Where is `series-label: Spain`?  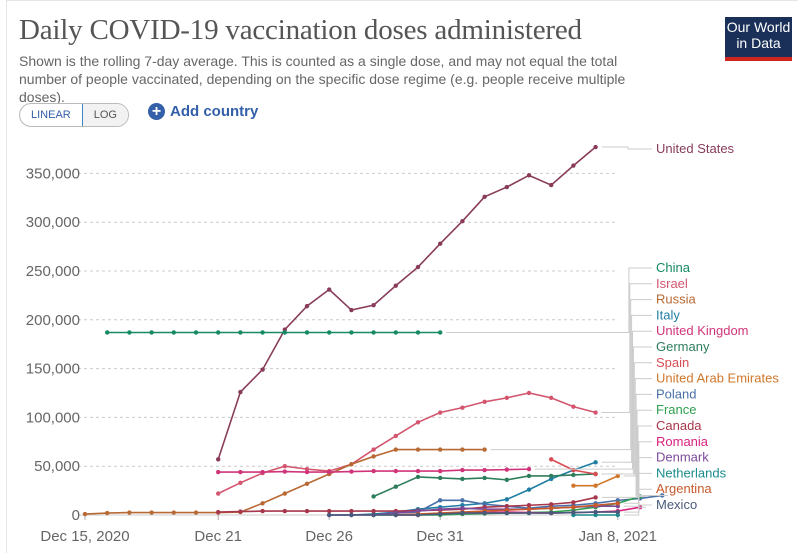
series-label: Spain is located at coordinates (672, 362).